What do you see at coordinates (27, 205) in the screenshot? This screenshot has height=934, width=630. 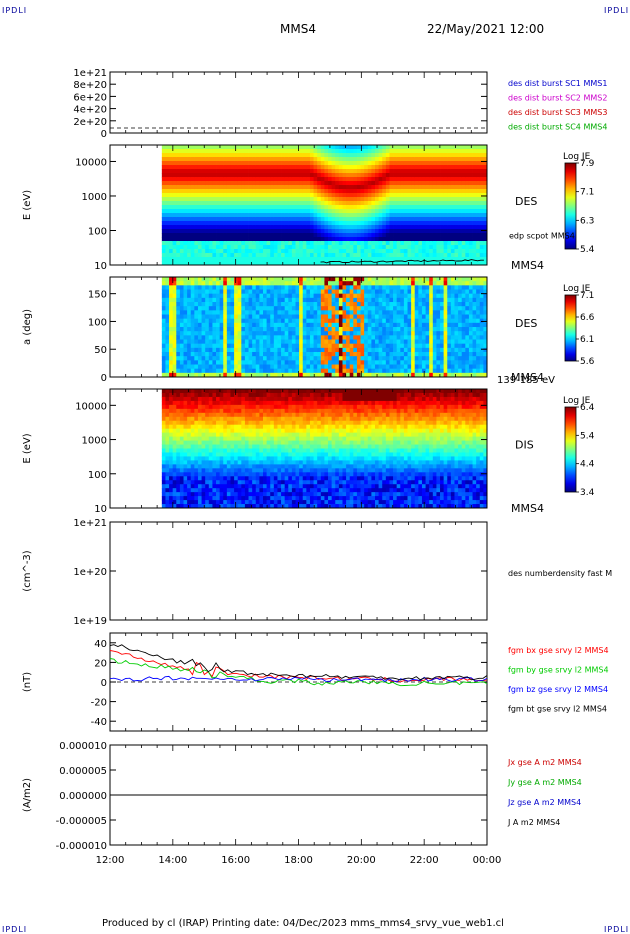 I see `ylabel-p2: E (eV)` at bounding box center [27, 205].